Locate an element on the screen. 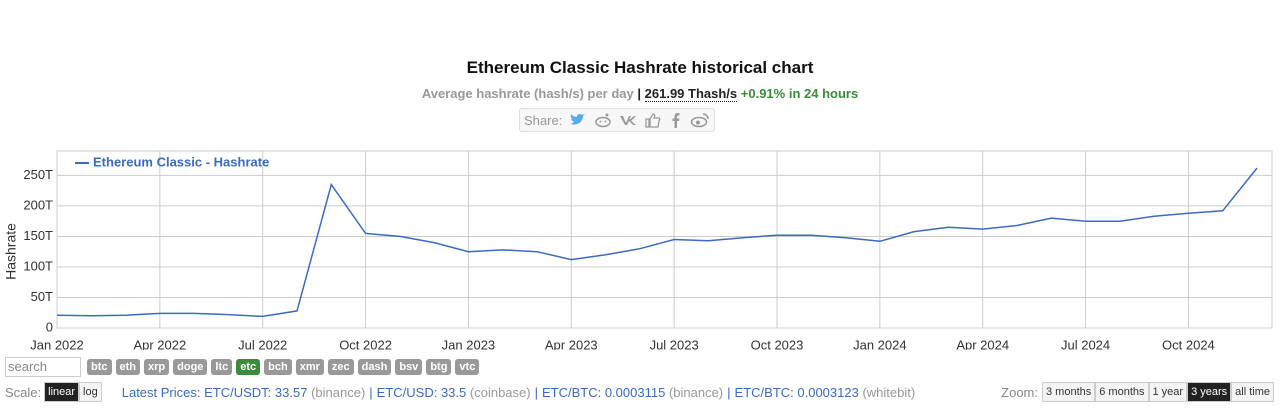  like-icon is located at coordinates (653, 120).